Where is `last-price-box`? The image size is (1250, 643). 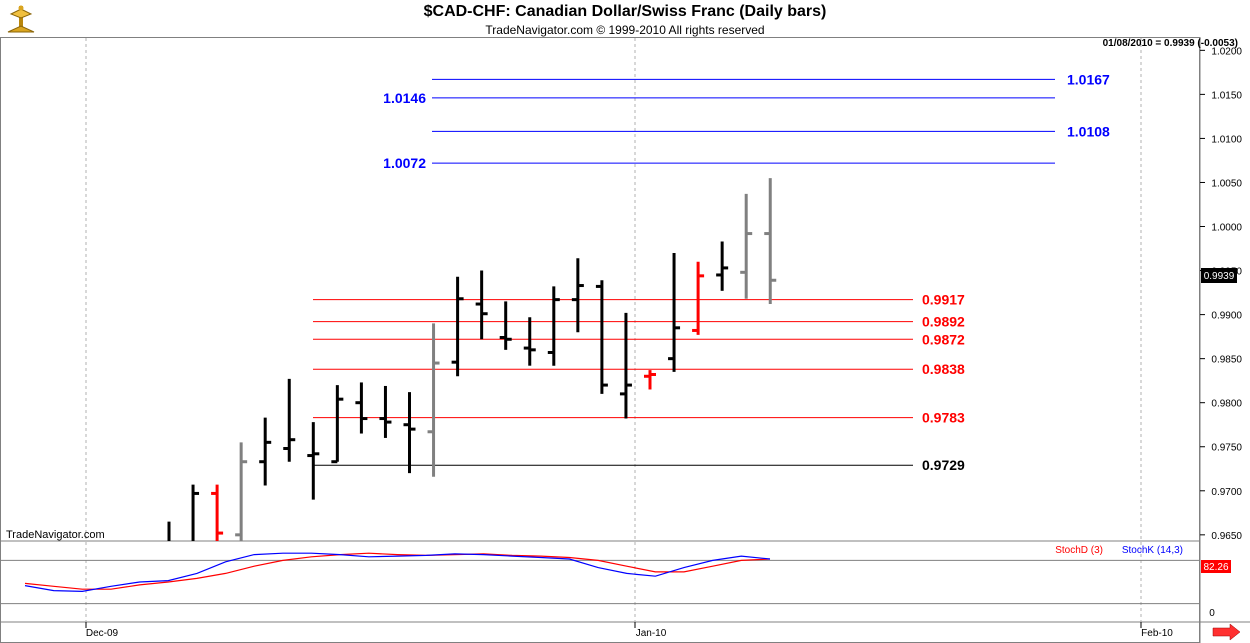 last-price-box is located at coordinates (1219, 275).